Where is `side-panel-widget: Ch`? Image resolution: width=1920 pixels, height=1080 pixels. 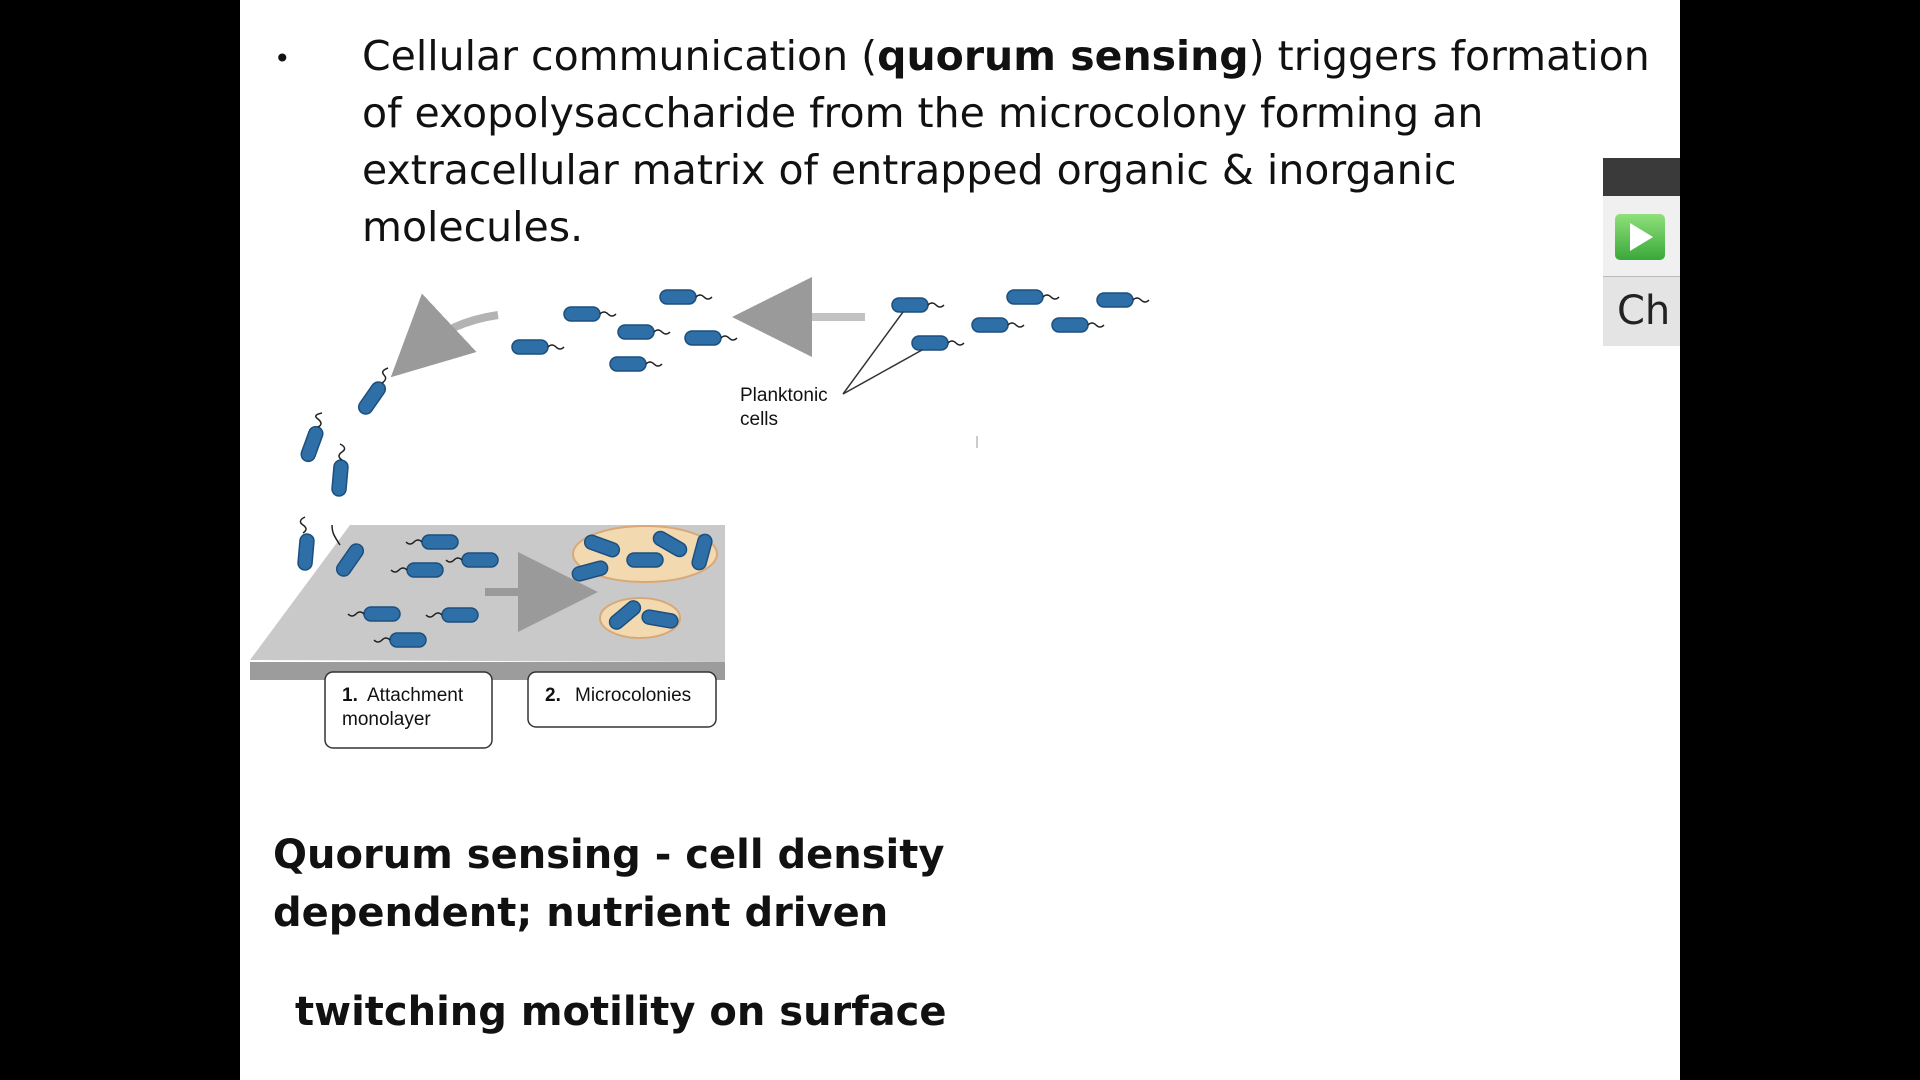 side-panel-widget: Ch is located at coordinates (1641, 252).